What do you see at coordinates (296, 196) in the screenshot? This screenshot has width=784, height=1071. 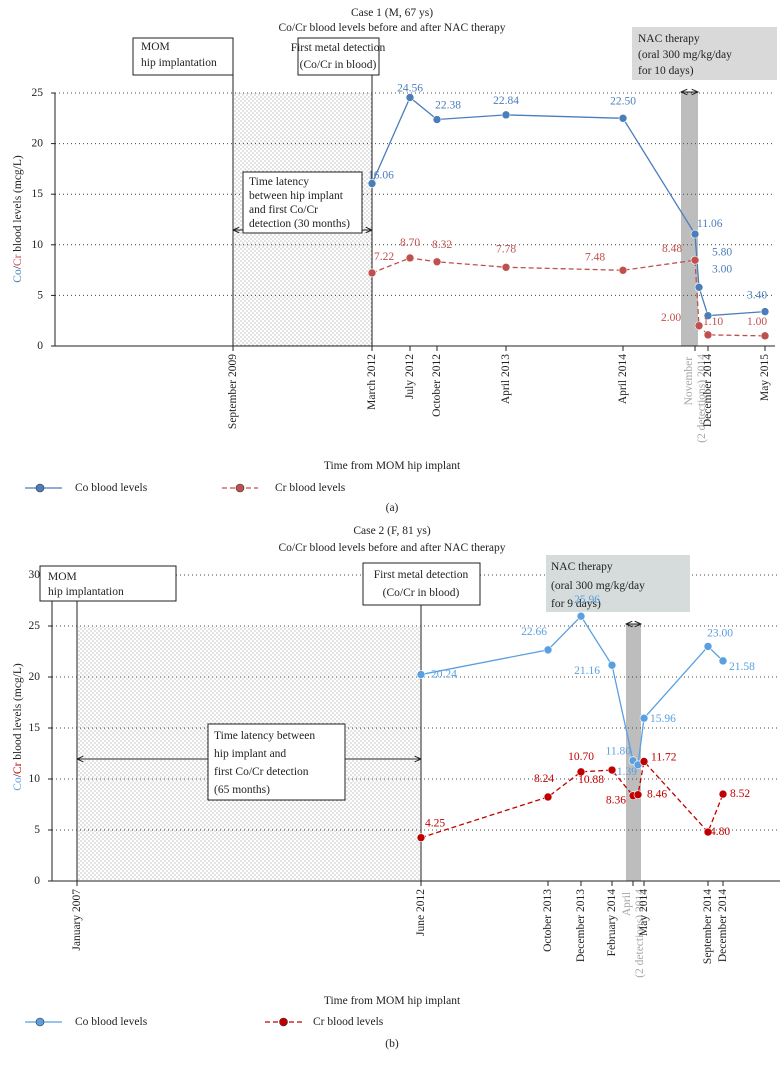 I see `annotation-text: between hip implant` at bounding box center [296, 196].